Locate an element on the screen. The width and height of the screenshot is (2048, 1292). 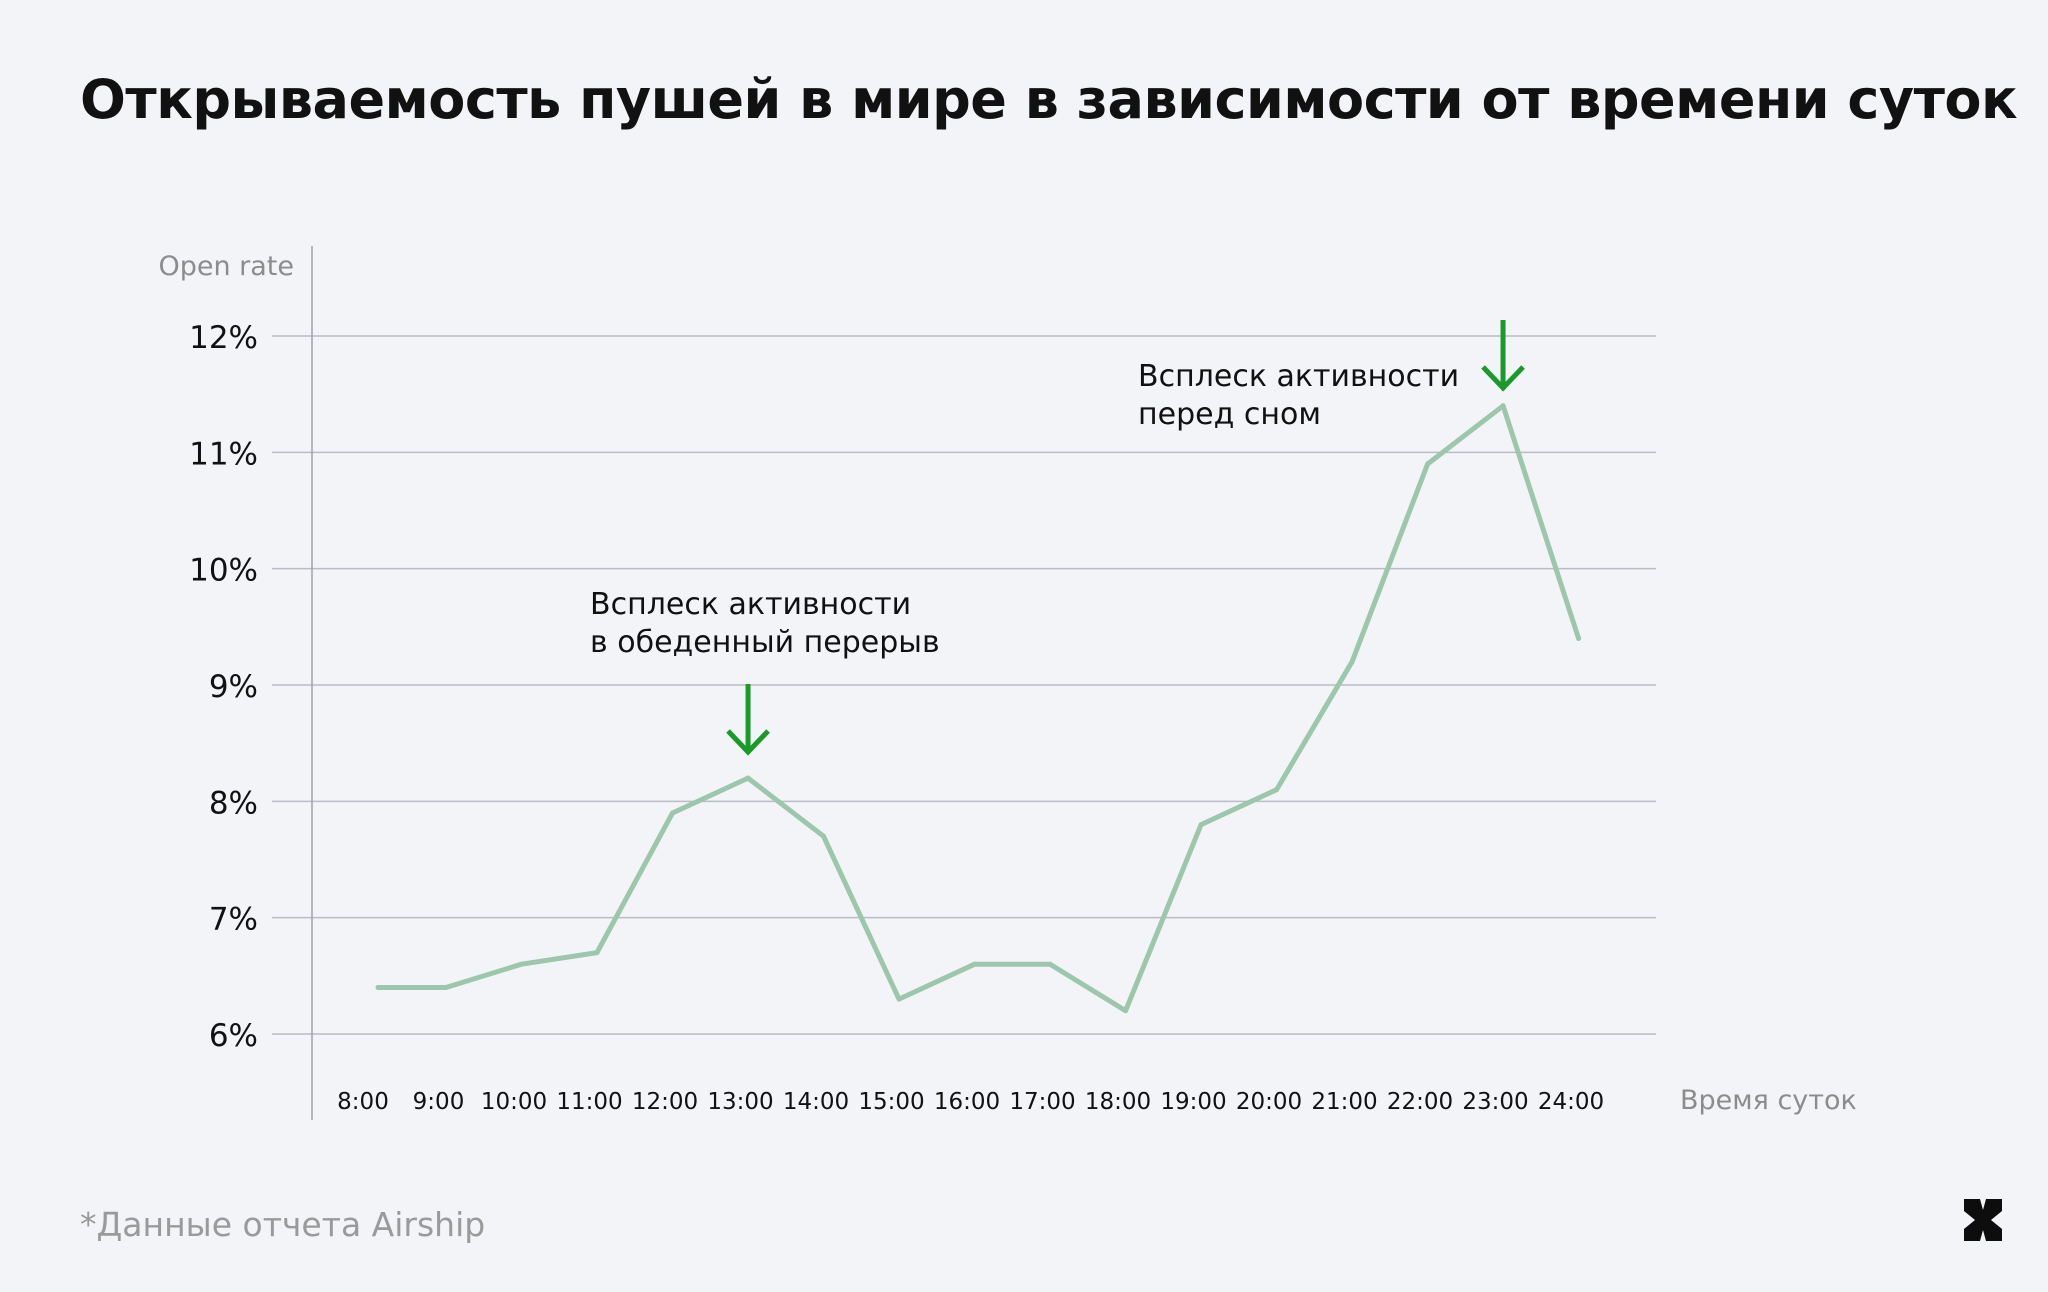
y-axis-label: Open rate is located at coordinates (226, 266).